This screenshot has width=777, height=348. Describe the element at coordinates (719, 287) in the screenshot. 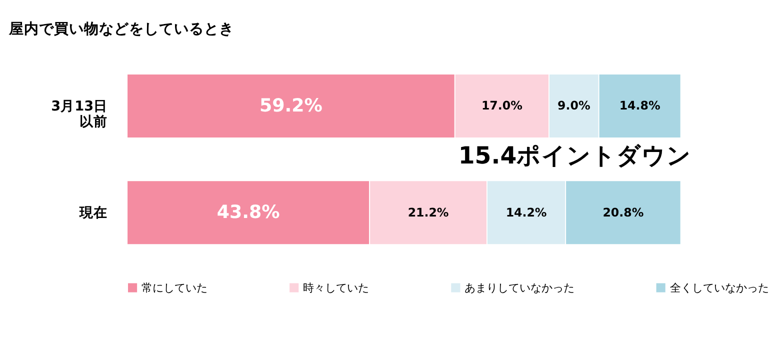

I see `legend-label: 全くしていなかった` at that location.